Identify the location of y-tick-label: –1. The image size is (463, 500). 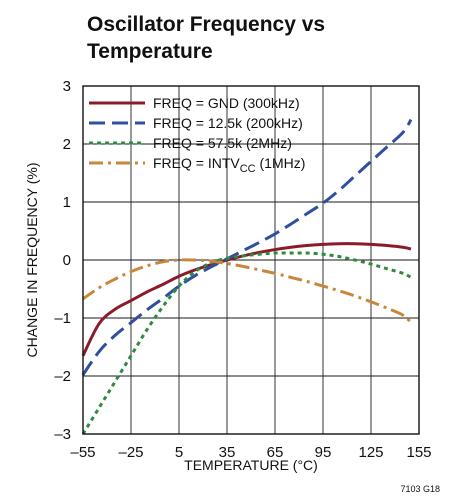
(62, 318).